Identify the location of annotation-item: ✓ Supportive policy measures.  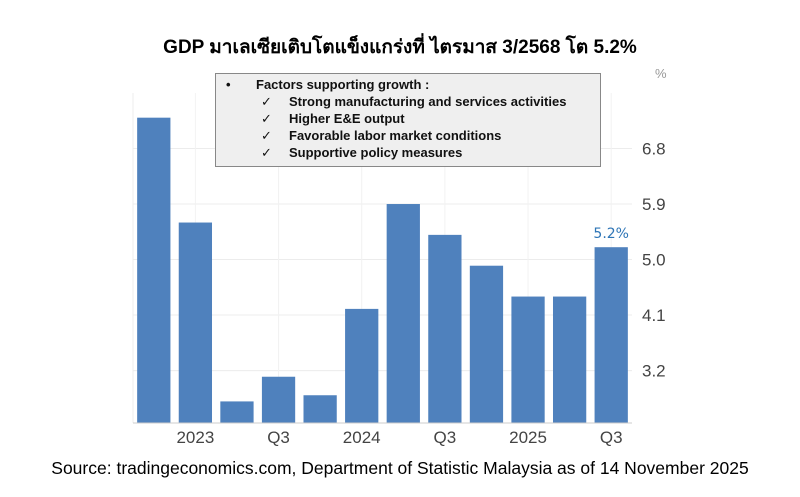
(361, 152).